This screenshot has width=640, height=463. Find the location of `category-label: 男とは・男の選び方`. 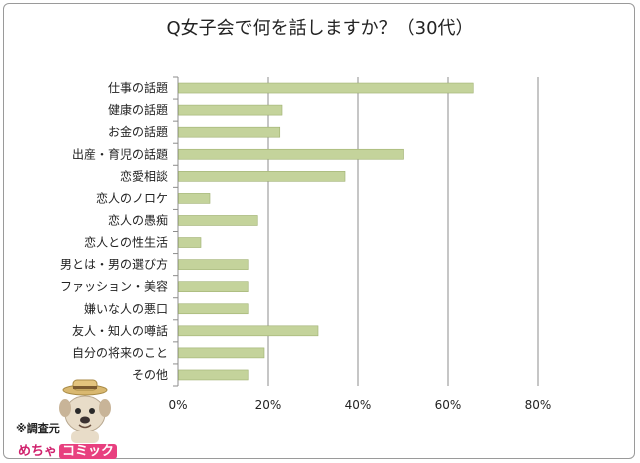

category-label: 男とは・男の選び方 is located at coordinates (114, 264).